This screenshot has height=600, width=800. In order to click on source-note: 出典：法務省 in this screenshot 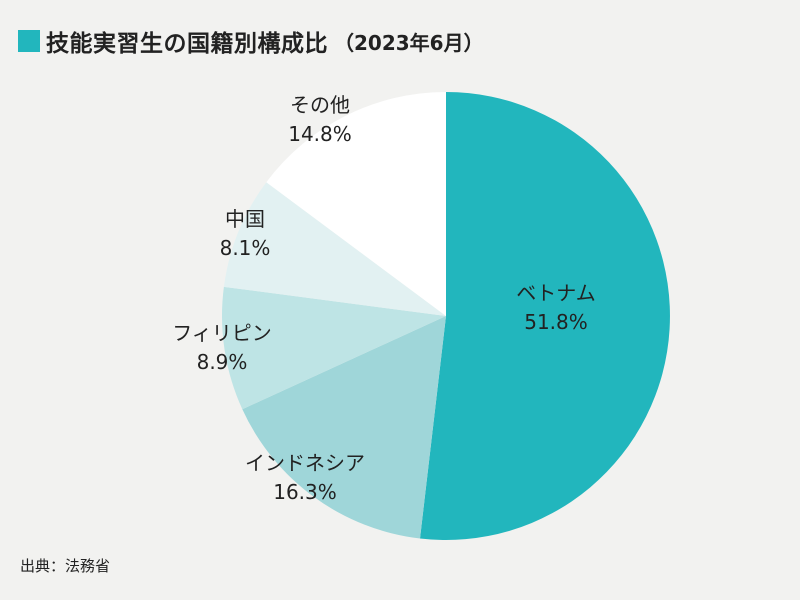, I will do `click(65, 566)`.